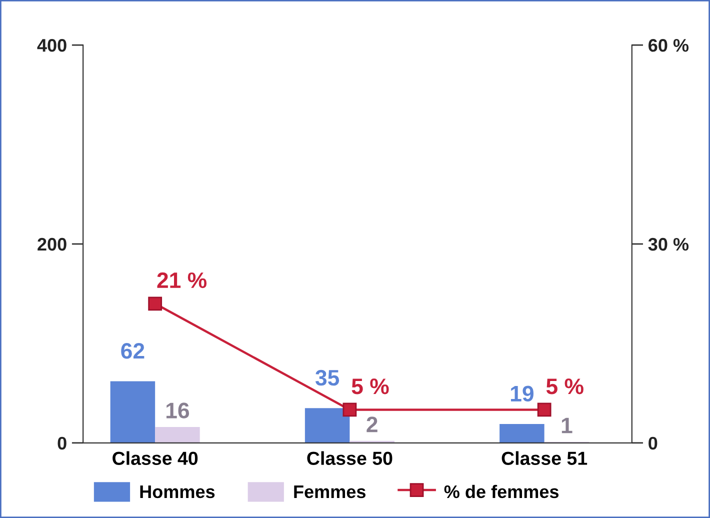  Describe the element at coordinates (62, 443) in the screenshot. I see `y-tick-label: 0` at that location.